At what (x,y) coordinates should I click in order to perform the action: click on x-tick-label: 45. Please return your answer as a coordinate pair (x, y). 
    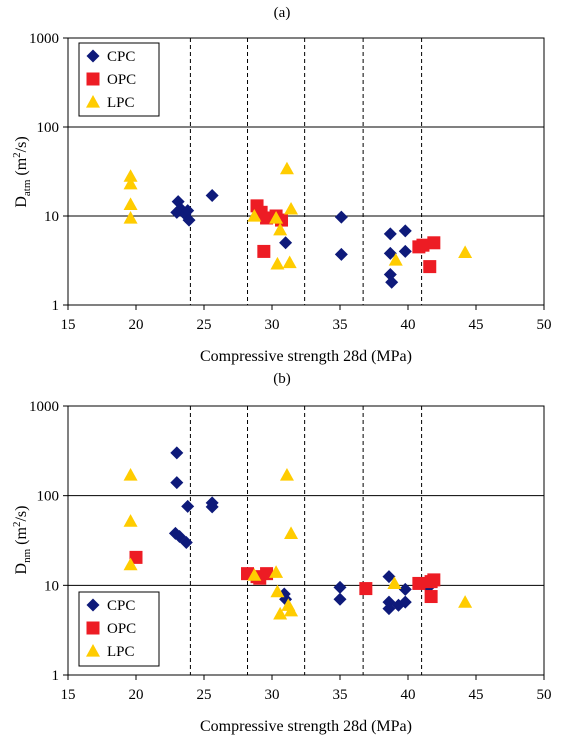
    Looking at the image, I should click on (476, 325).